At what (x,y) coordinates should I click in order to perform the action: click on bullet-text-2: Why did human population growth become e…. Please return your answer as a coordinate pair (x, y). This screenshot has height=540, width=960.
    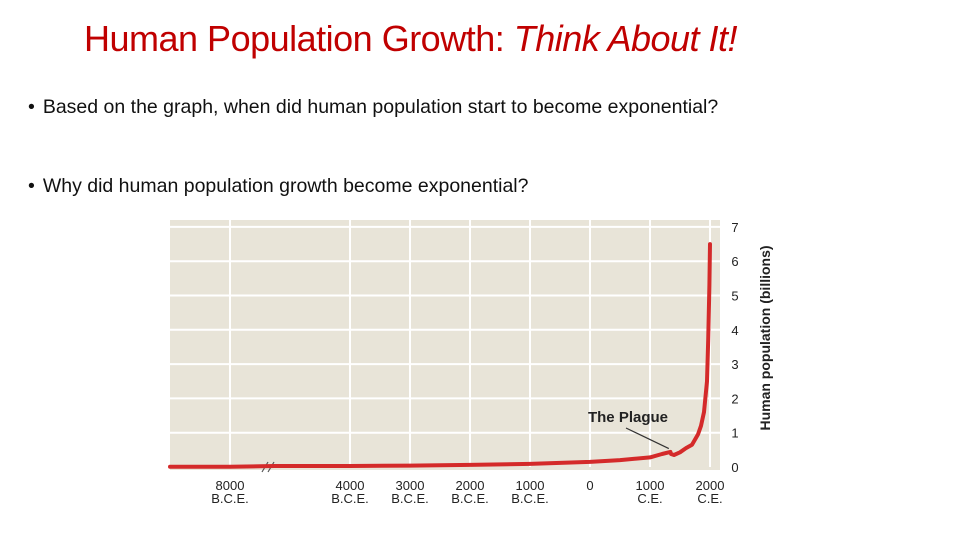
    Looking at the image, I should click on (285, 186).